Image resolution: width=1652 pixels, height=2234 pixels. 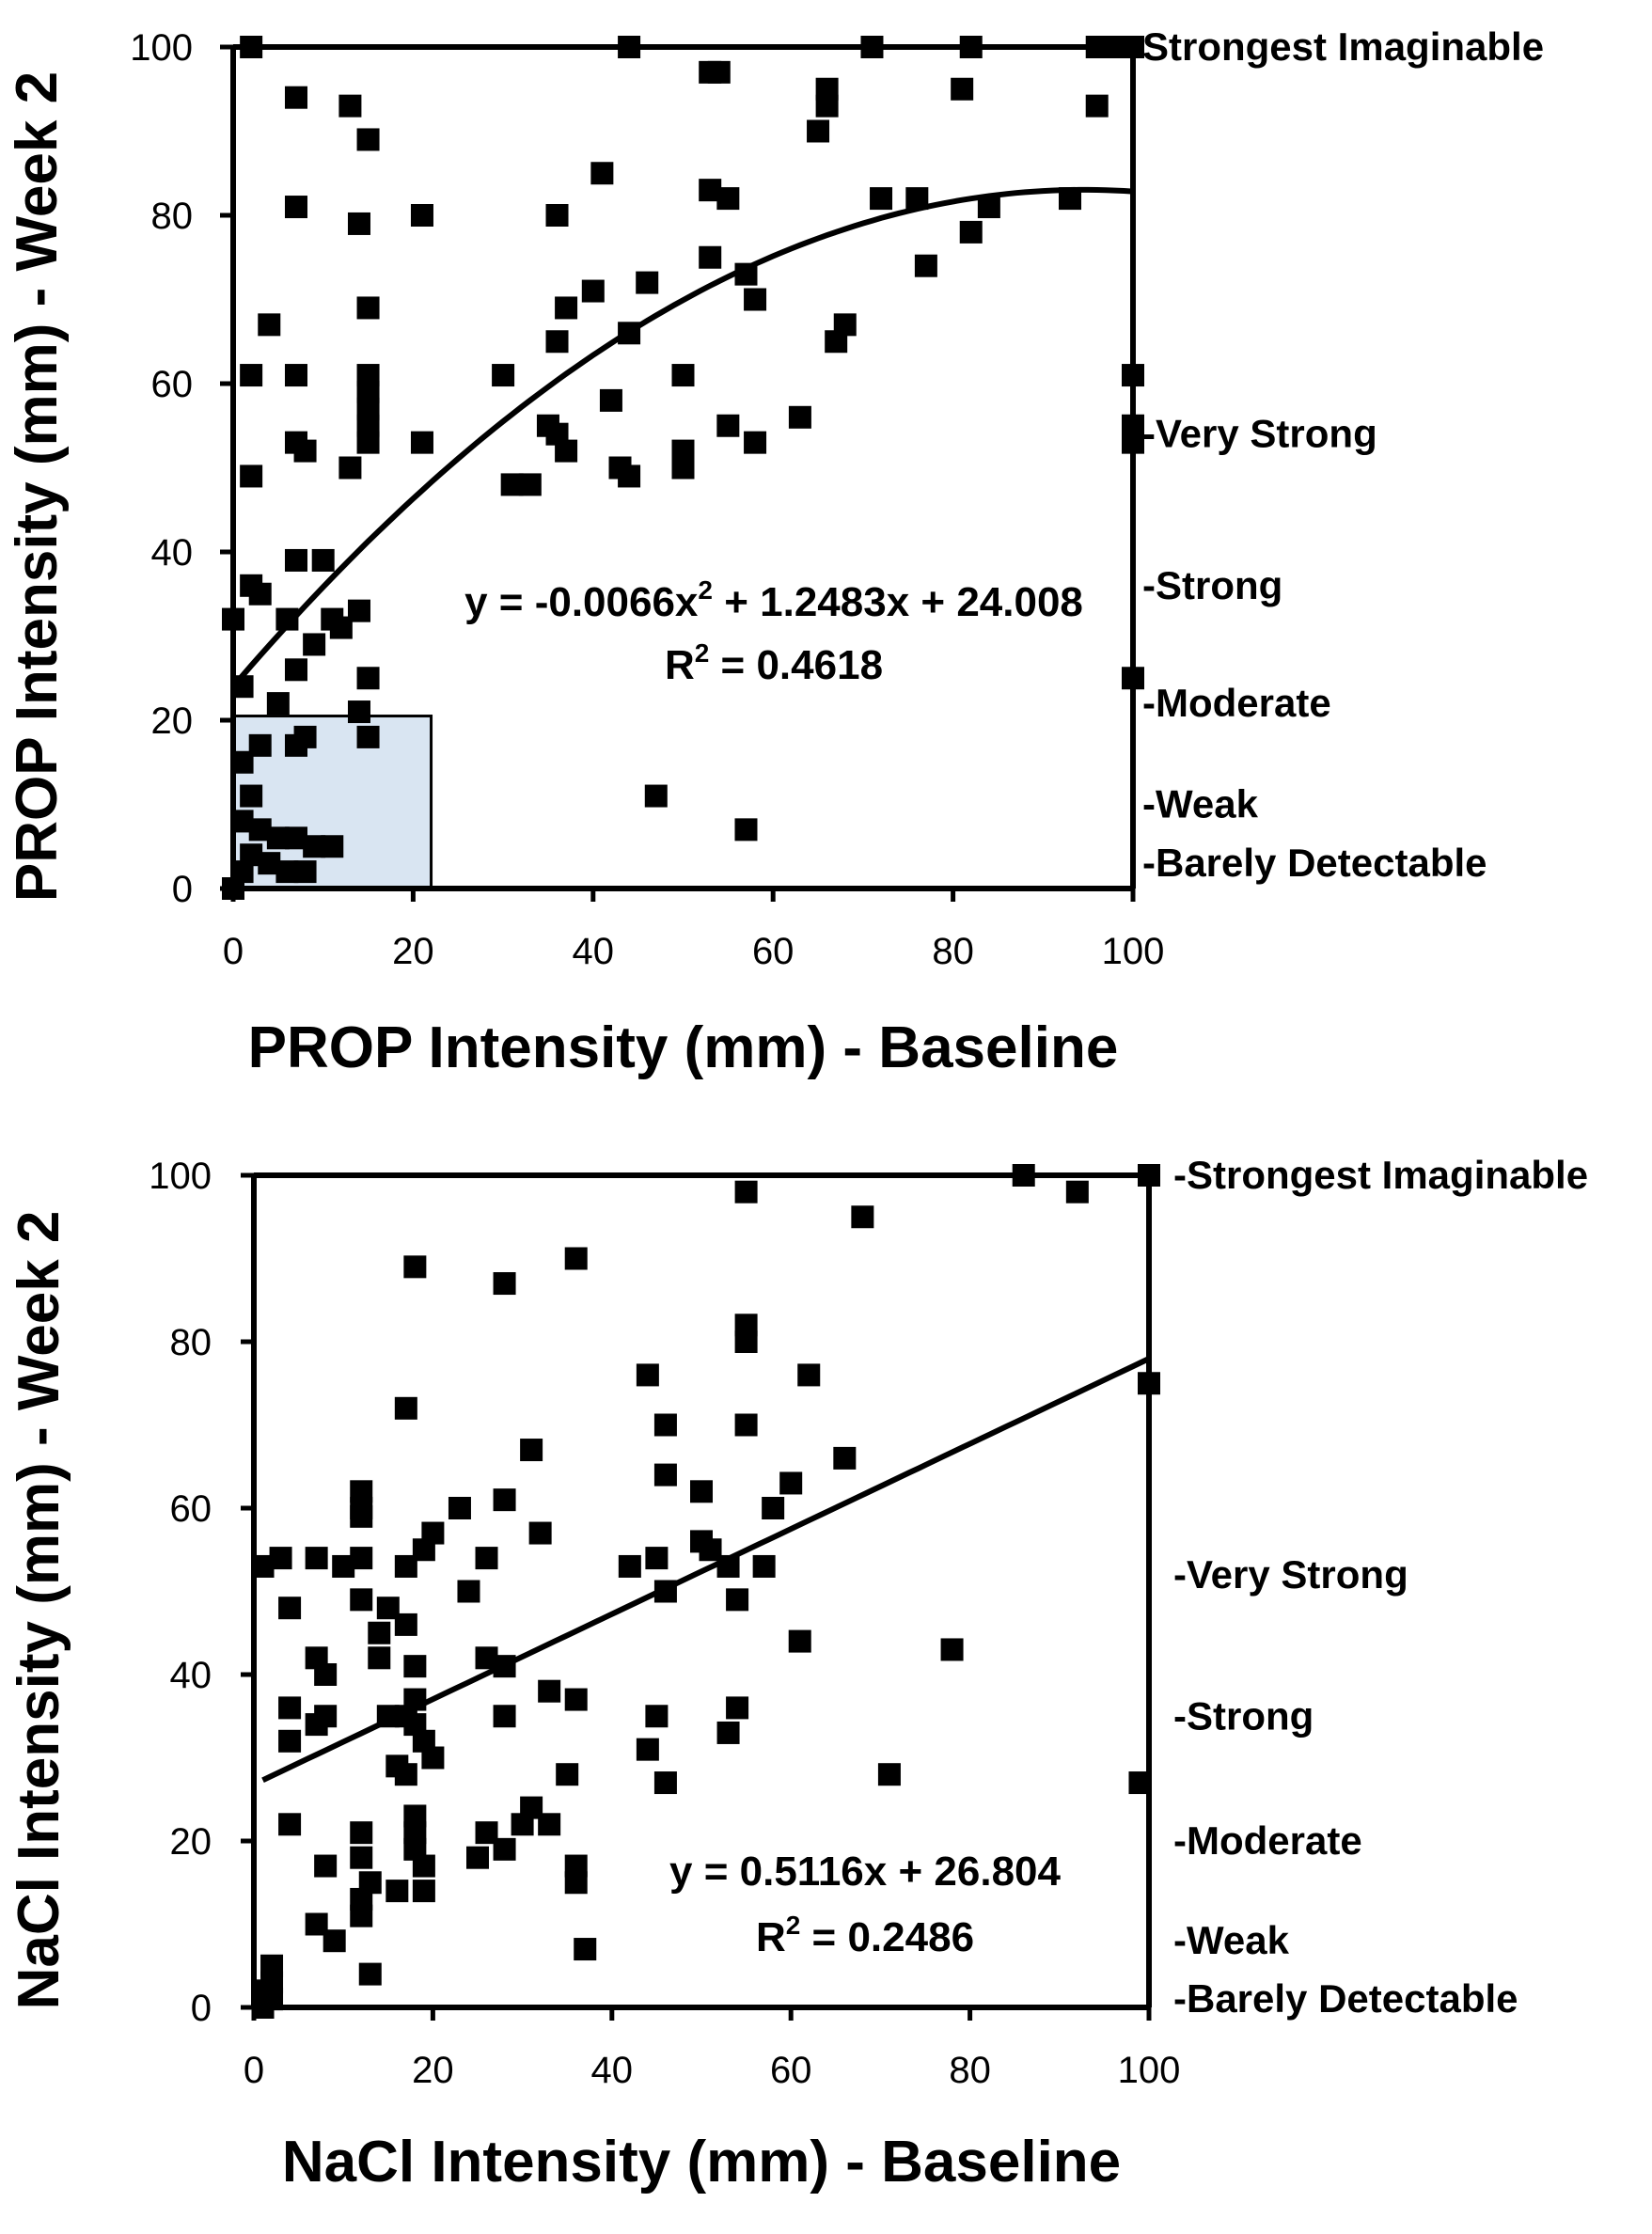 I want to click on prop-intensity-anchor-label: -Strong, so click(x=1212, y=585).